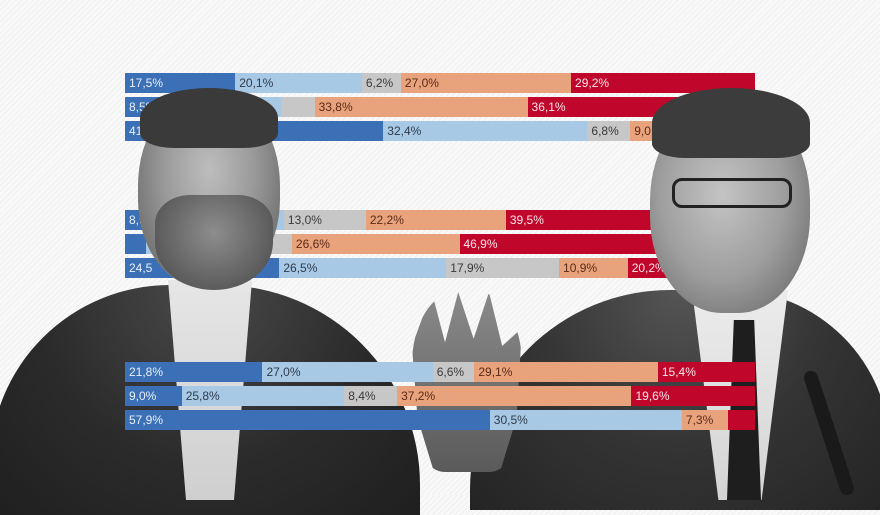 This screenshot has height=515, width=880. What do you see at coordinates (263, 396) in the screenshot?
I see `bar-segment-light-blue: 25,8%` at bounding box center [263, 396].